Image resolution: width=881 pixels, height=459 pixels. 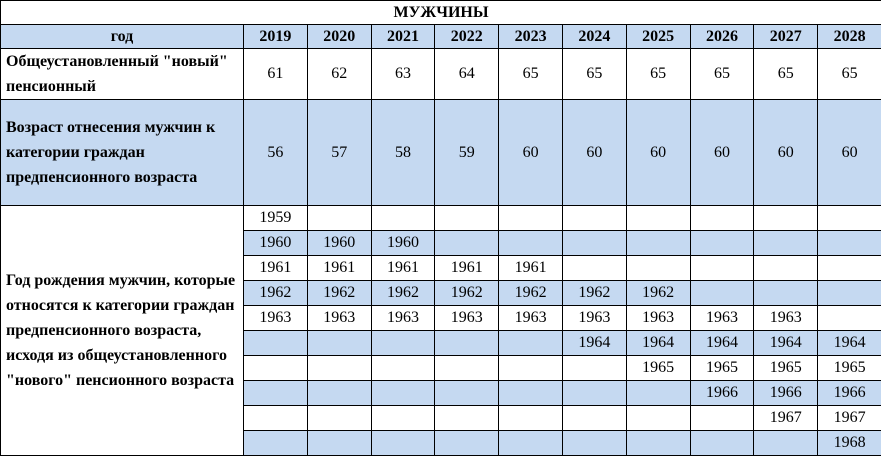 What do you see at coordinates (122, 74) in the screenshot?
I see `row-label: Общеустановленный "новый" пенсионный` at bounding box center [122, 74].